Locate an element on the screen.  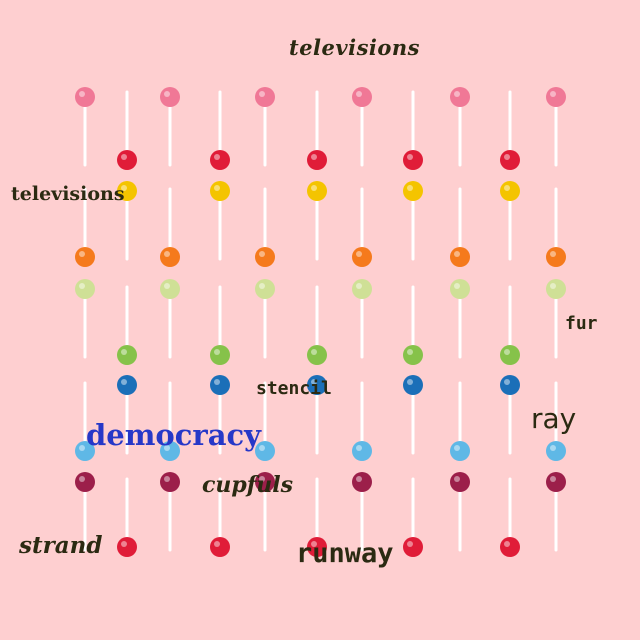
word-ray: ray is located at coordinates (554, 418).